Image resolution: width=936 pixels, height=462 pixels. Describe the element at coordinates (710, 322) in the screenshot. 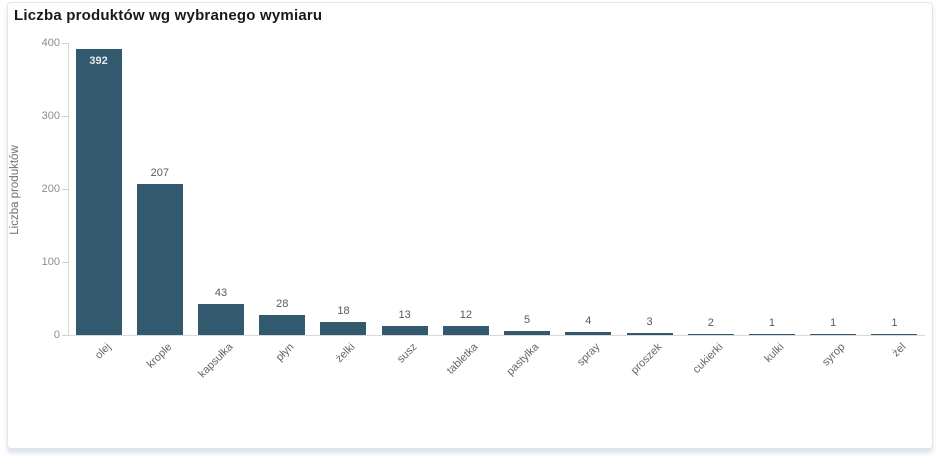

I see `value-label-cukierki: 2` at that location.